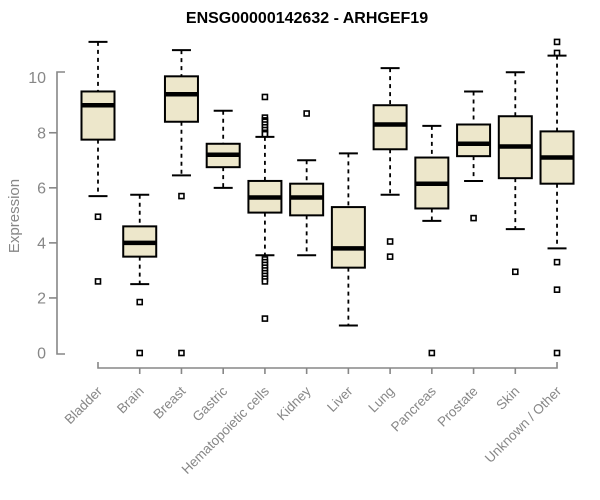  I want to click on boxplot-prostate, so click(474, 156).